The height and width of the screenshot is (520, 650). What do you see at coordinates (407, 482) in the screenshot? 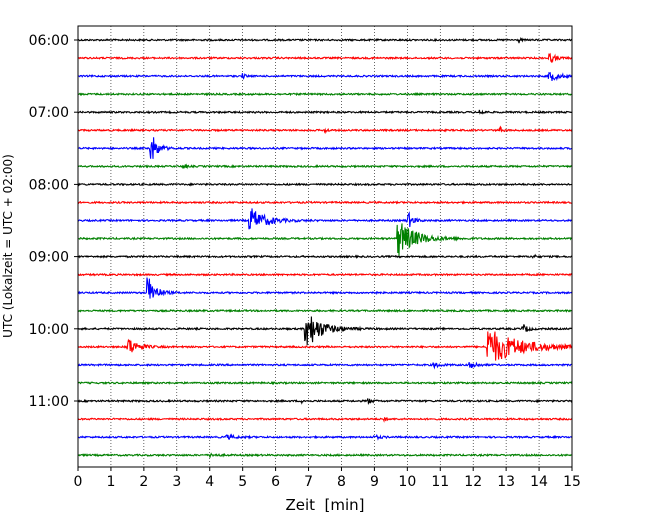
I see `x-tick-label-10: 10` at bounding box center [407, 482].